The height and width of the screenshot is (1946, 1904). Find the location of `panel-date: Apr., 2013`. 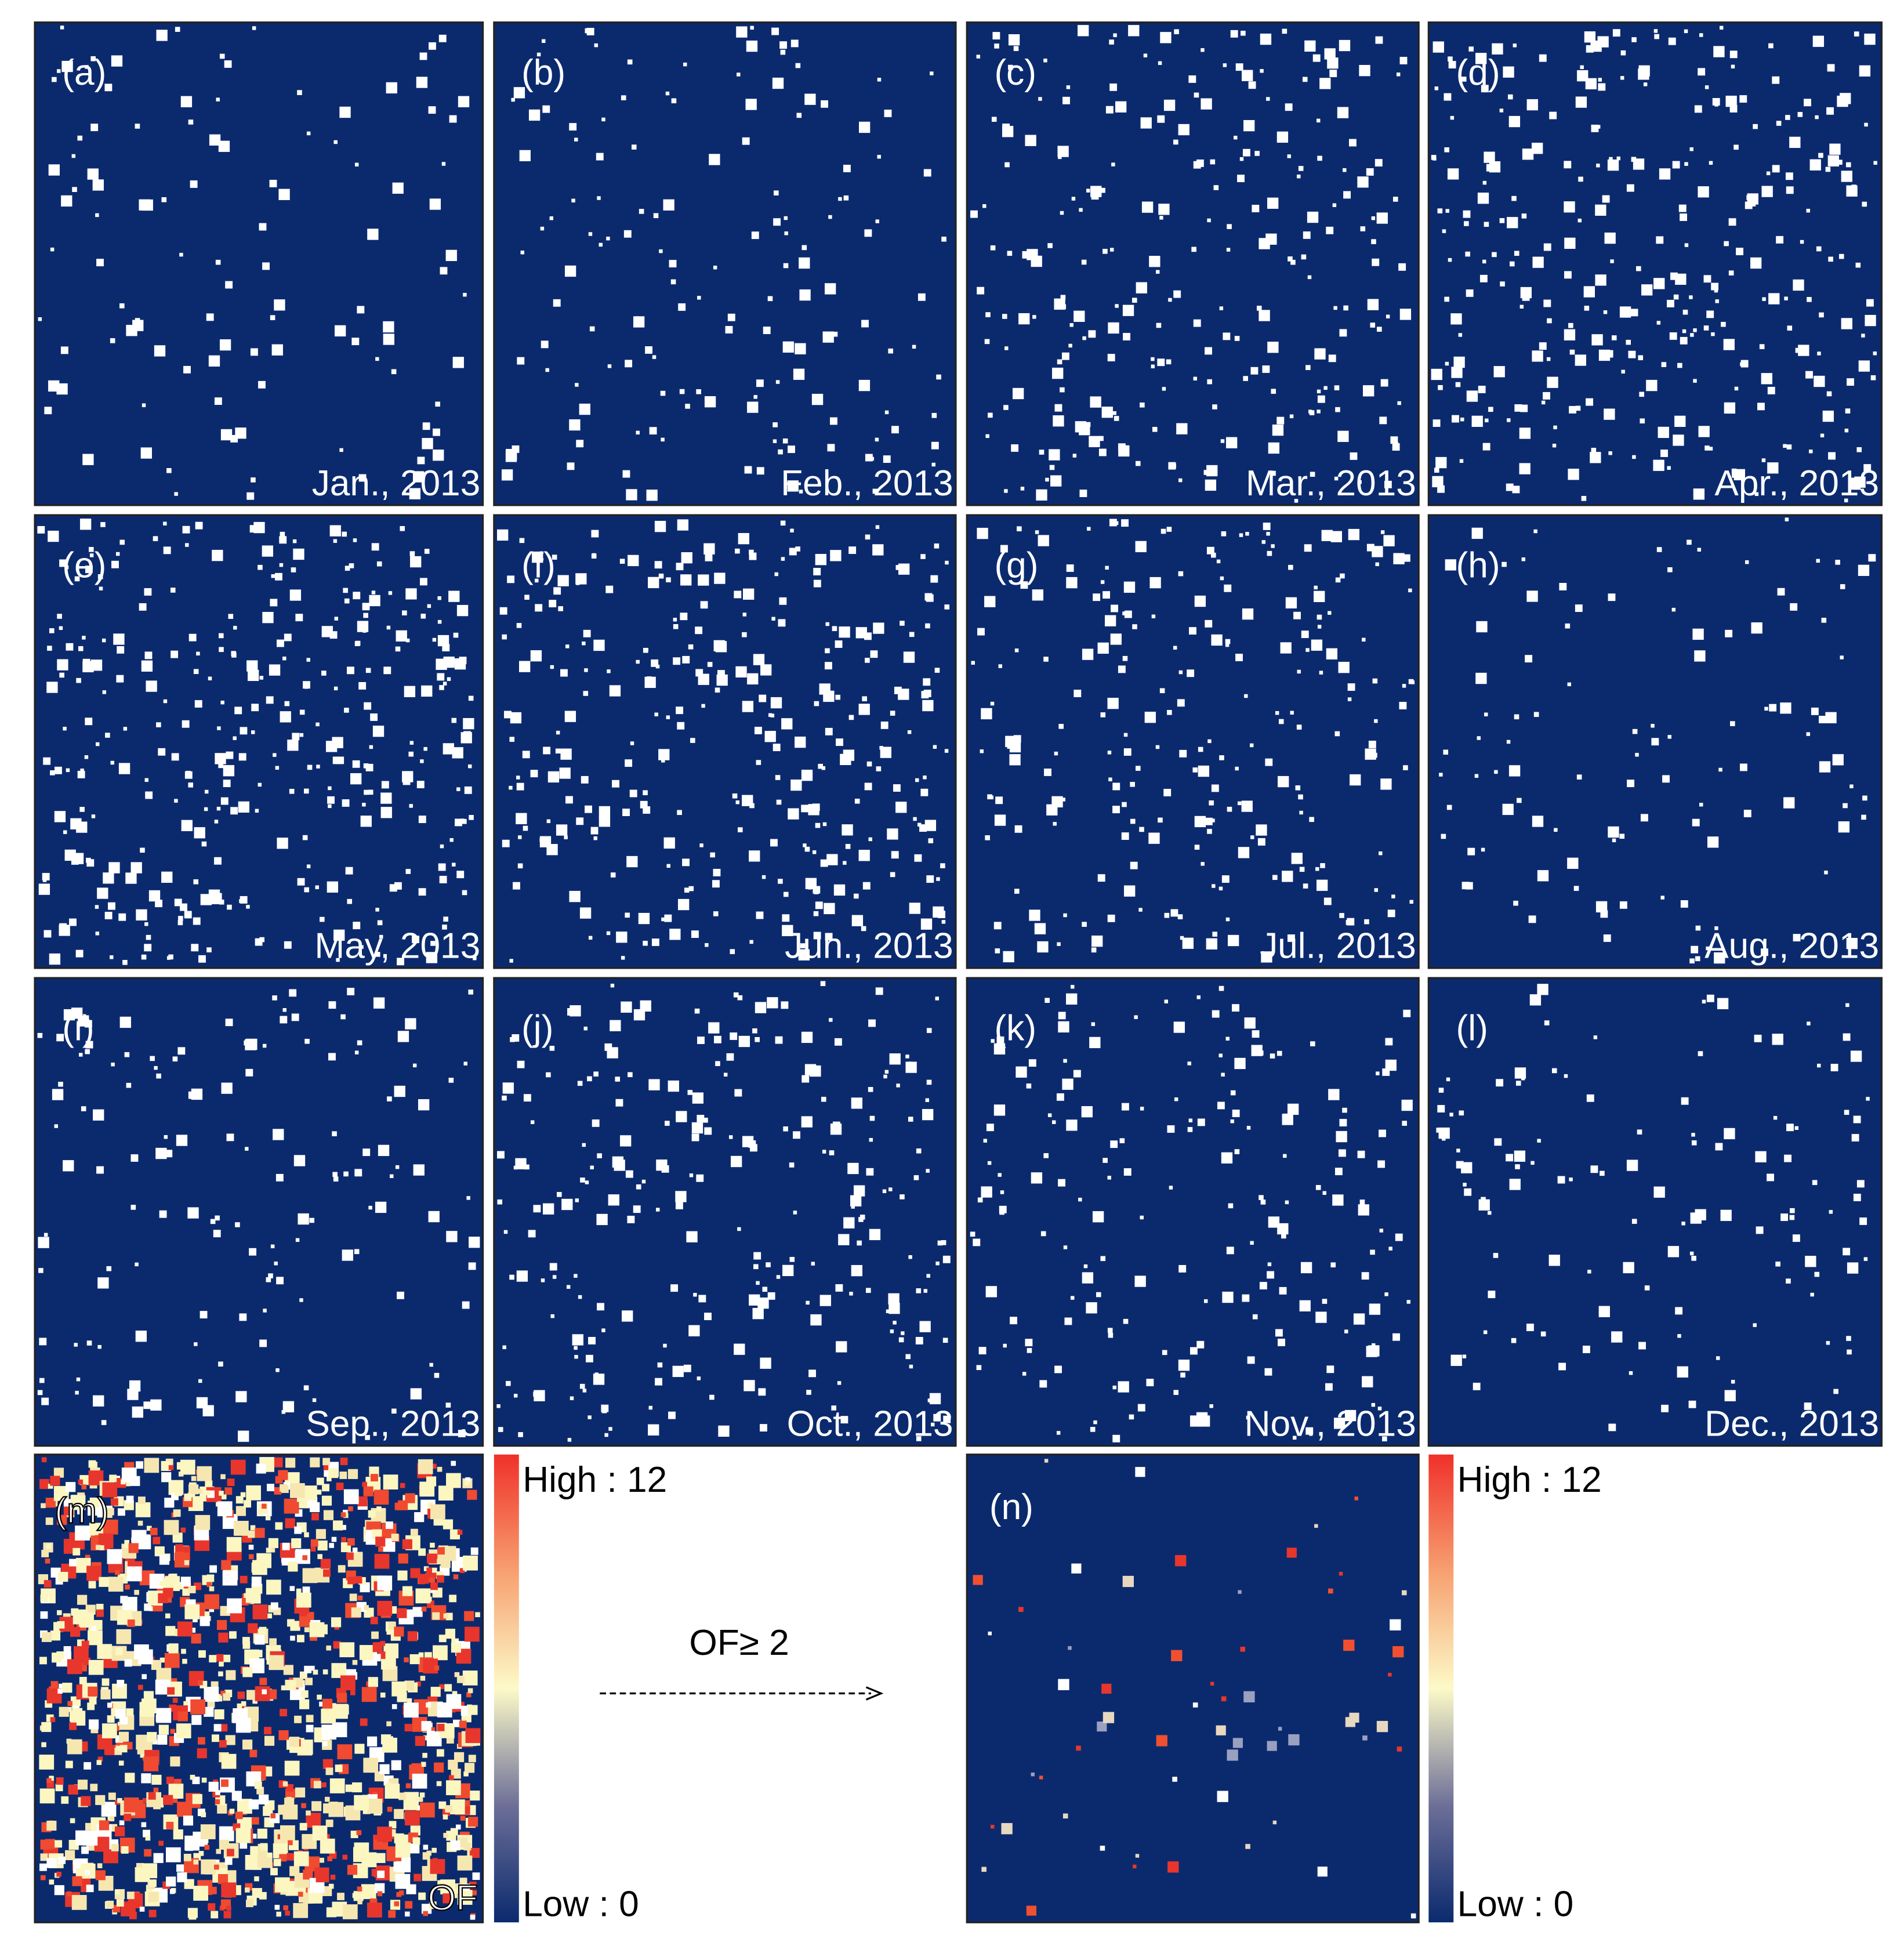

panel-date: Apr., 2013 is located at coordinates (1796, 483).